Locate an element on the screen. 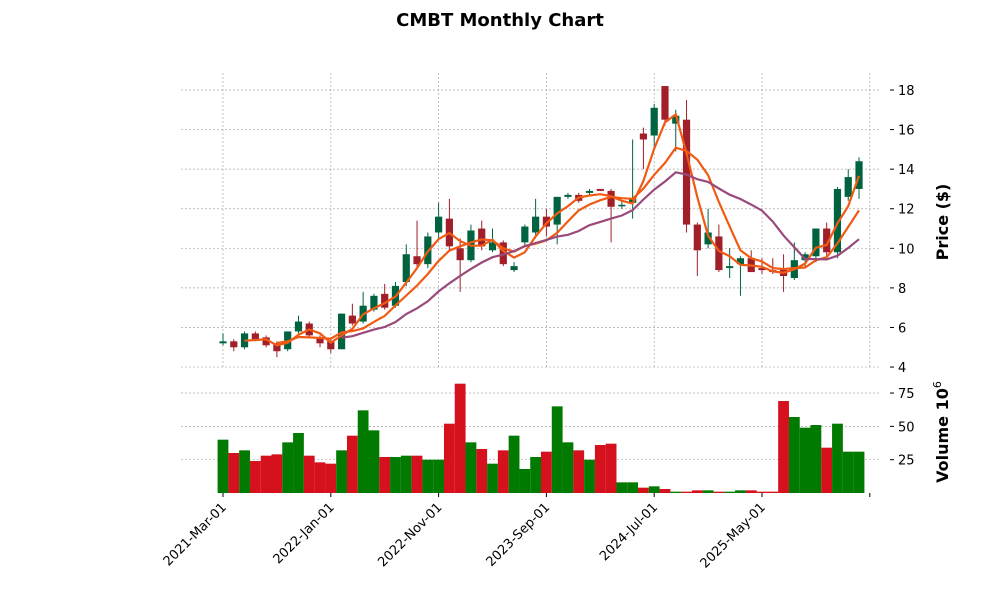 This screenshot has height=600, width=1000. moving-average-12-line is located at coordinates (600, 255).